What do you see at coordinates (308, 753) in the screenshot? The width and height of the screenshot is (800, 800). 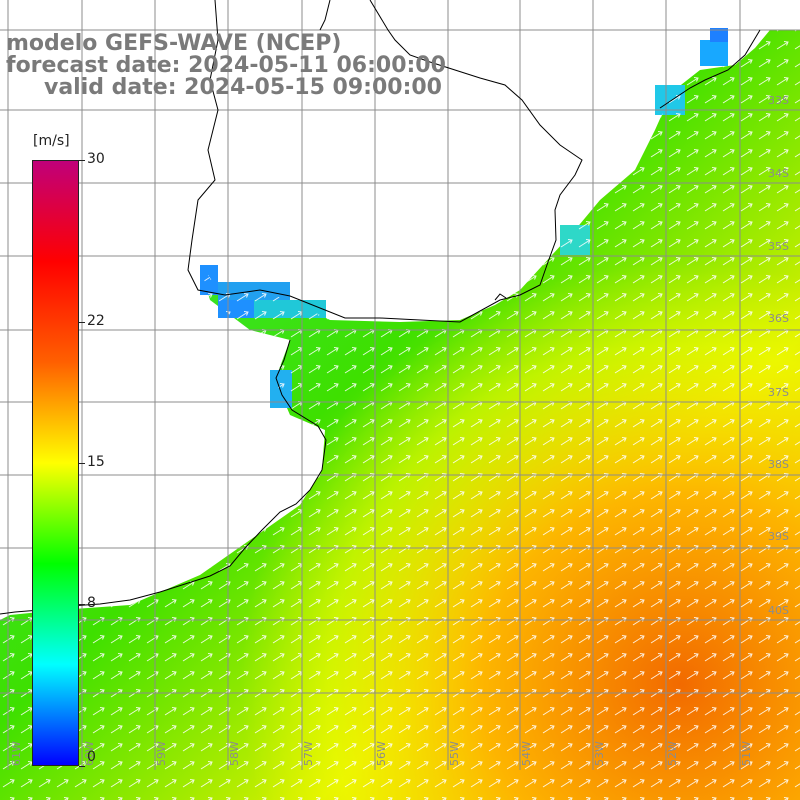 I see `lon-label: 57W` at bounding box center [308, 753].